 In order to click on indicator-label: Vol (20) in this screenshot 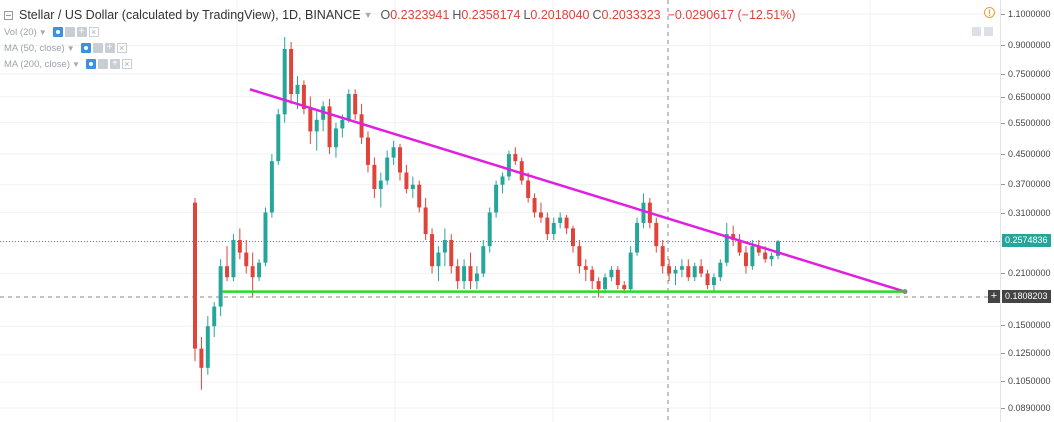, I will do `click(20, 32)`.